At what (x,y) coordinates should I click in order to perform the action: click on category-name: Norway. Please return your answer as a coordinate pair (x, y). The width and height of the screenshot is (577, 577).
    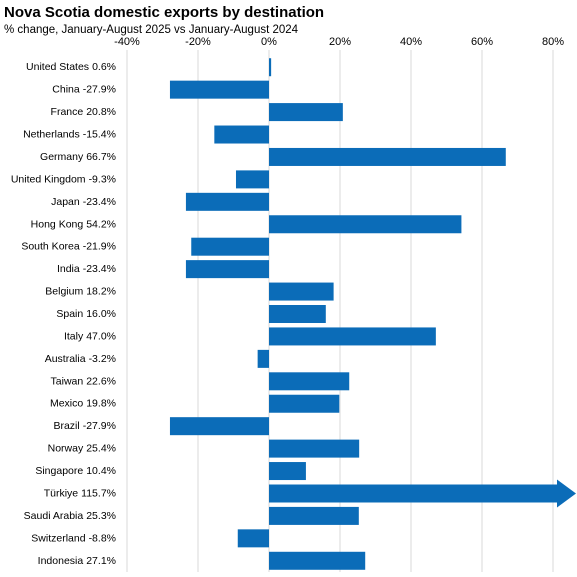
    Looking at the image, I should click on (66, 448).